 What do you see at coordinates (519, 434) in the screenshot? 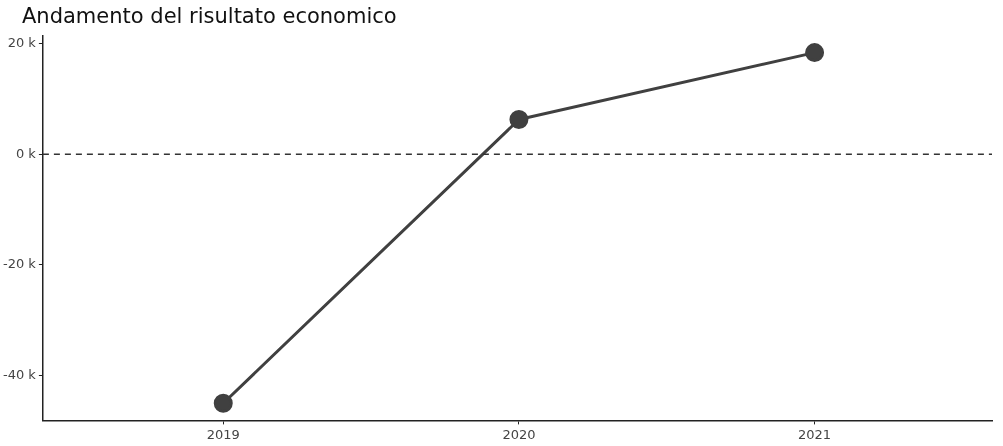
I see `x-tick-label: 2020` at bounding box center [519, 434].